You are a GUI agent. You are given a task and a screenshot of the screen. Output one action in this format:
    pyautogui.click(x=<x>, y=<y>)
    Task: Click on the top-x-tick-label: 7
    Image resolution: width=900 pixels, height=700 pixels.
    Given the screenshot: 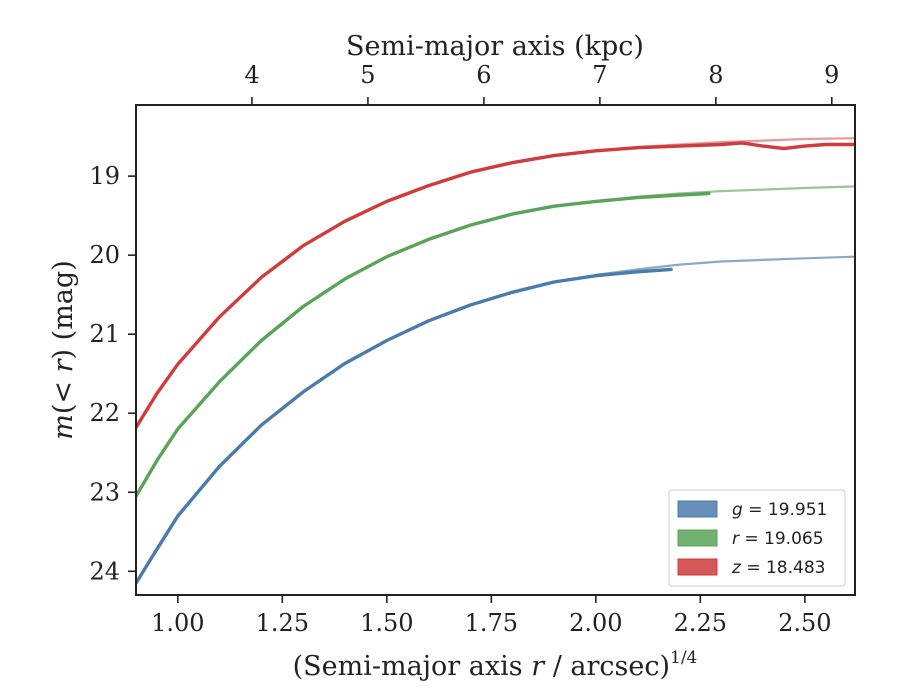 What is the action you would take?
    pyautogui.click(x=599, y=75)
    